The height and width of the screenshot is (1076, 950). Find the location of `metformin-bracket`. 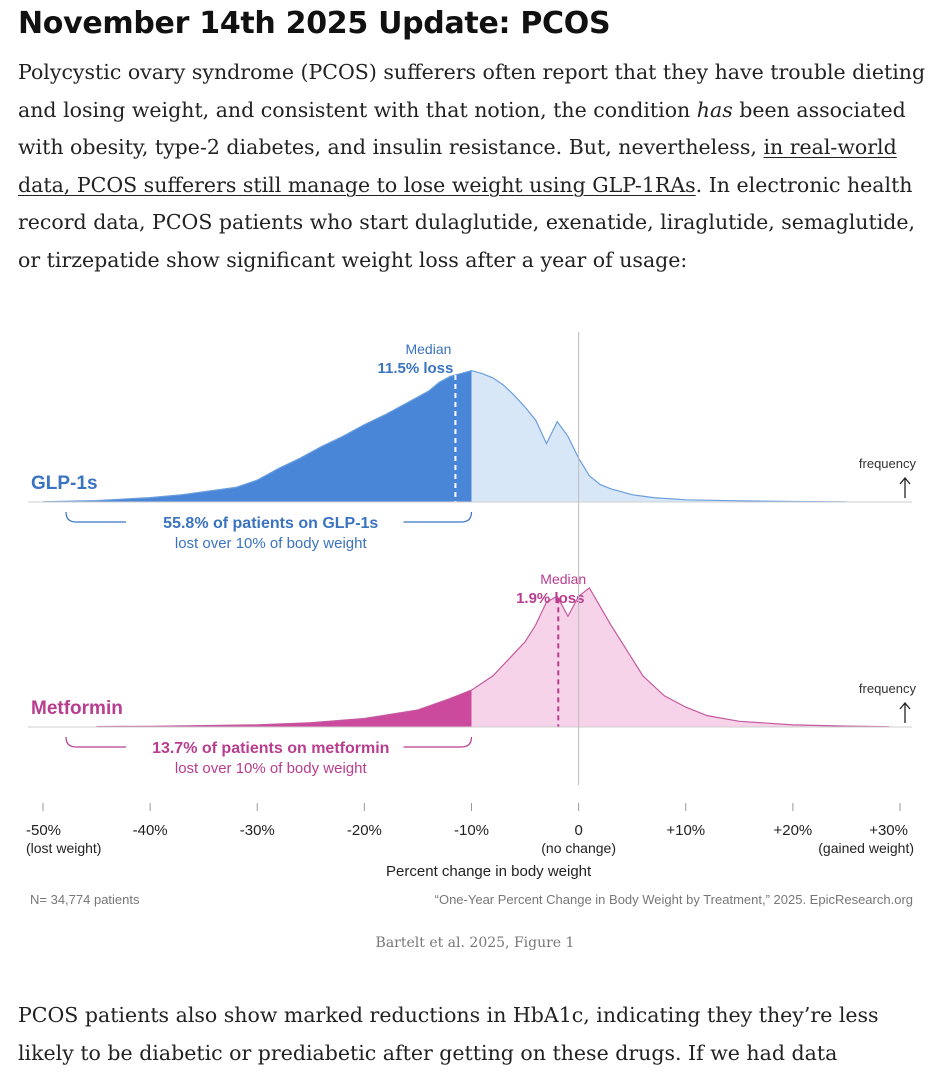

metformin-bracket is located at coordinates (269, 742).